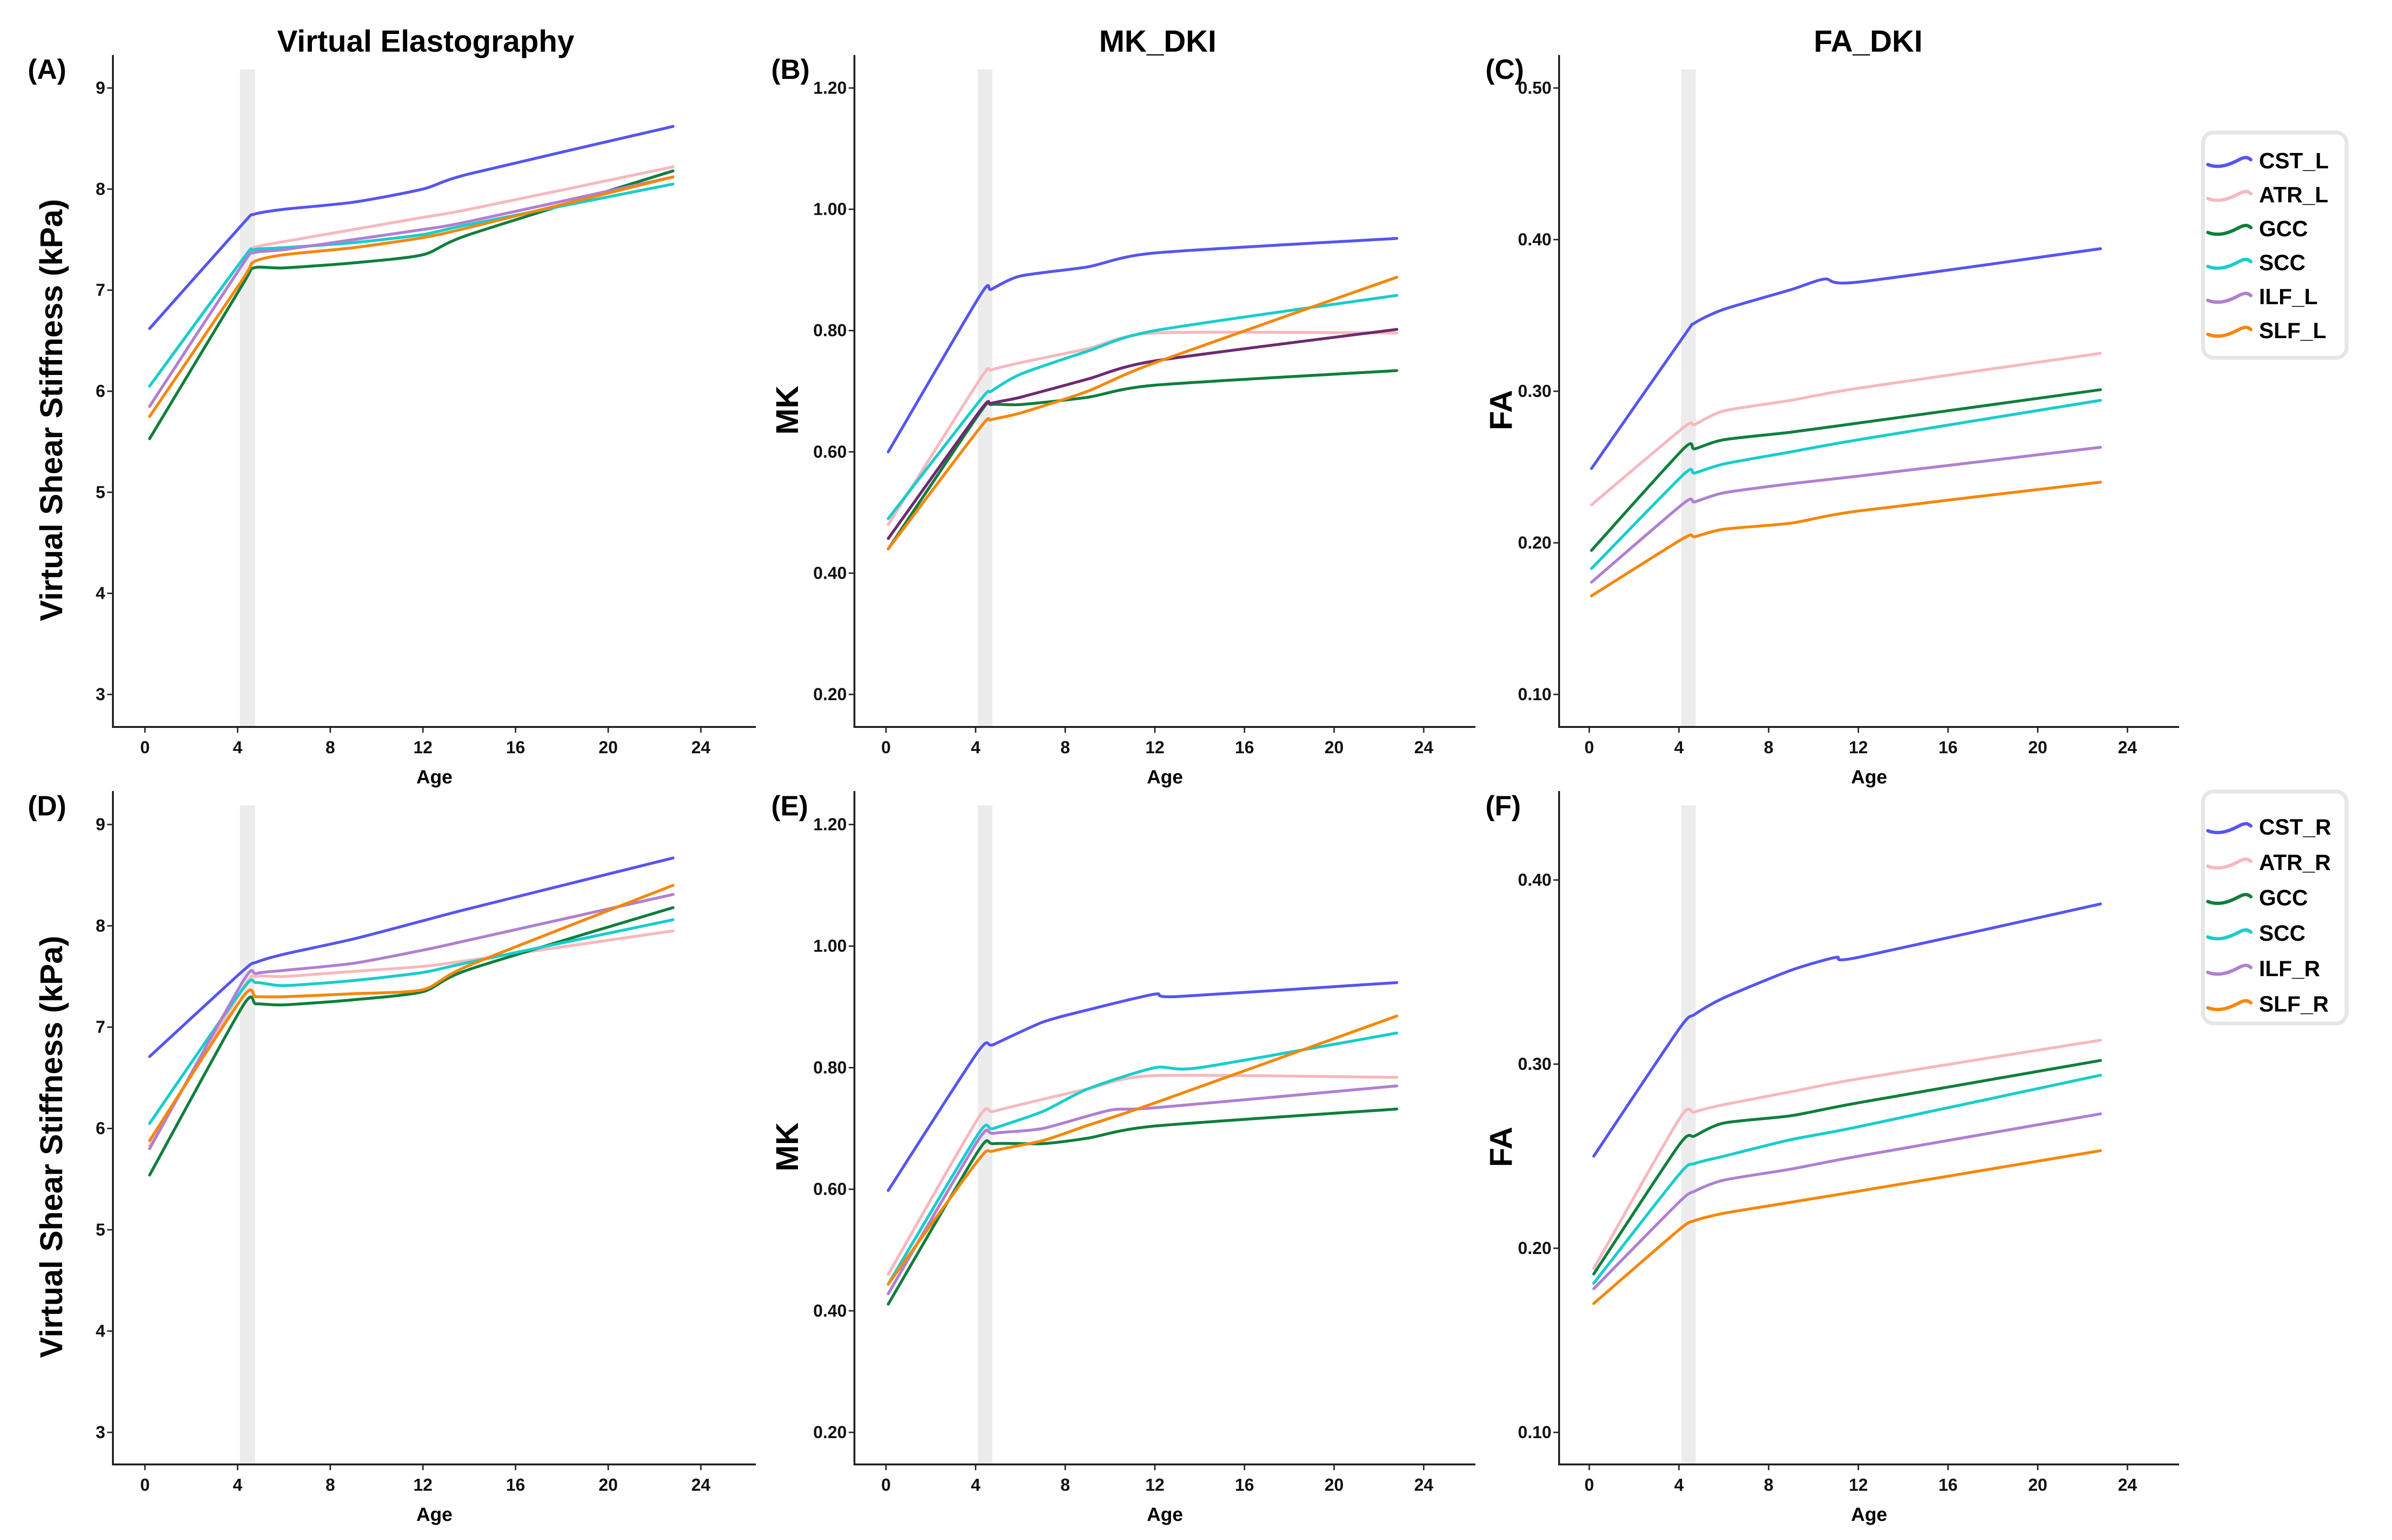 The height and width of the screenshot is (1540, 2392). Describe the element at coordinates (100, 593) in the screenshot. I see `y-tick-label: 4` at that location.